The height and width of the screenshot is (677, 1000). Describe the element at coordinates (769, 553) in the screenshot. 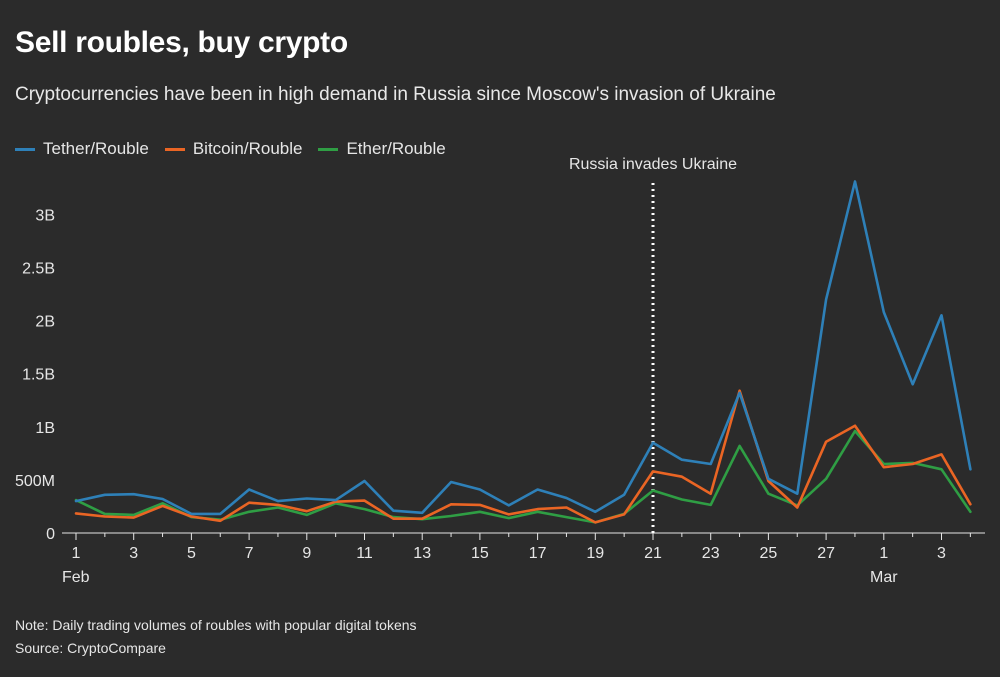

I see `x-tick-label: 25` at that location.